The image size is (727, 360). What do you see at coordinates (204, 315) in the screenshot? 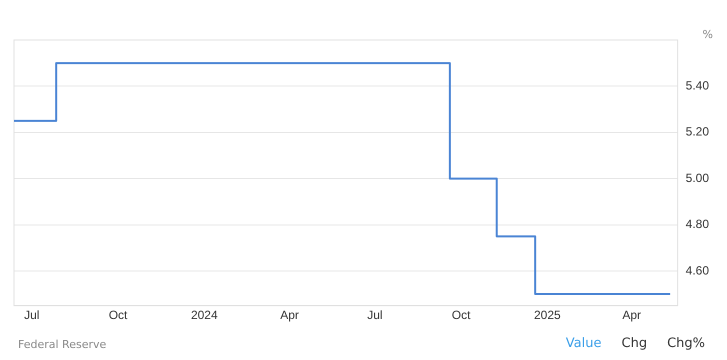
I see `x-tick-label: 2024` at bounding box center [204, 315].